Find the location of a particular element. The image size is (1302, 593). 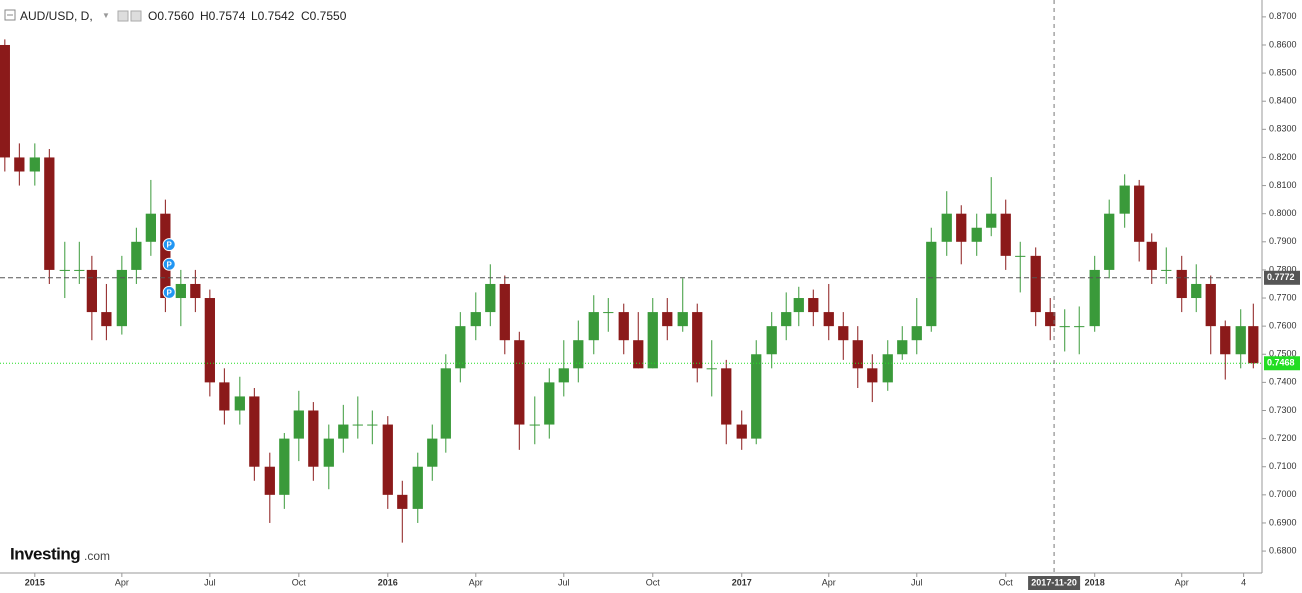

crosshair-label: 2017-11-20 is located at coordinates (1054, 582).